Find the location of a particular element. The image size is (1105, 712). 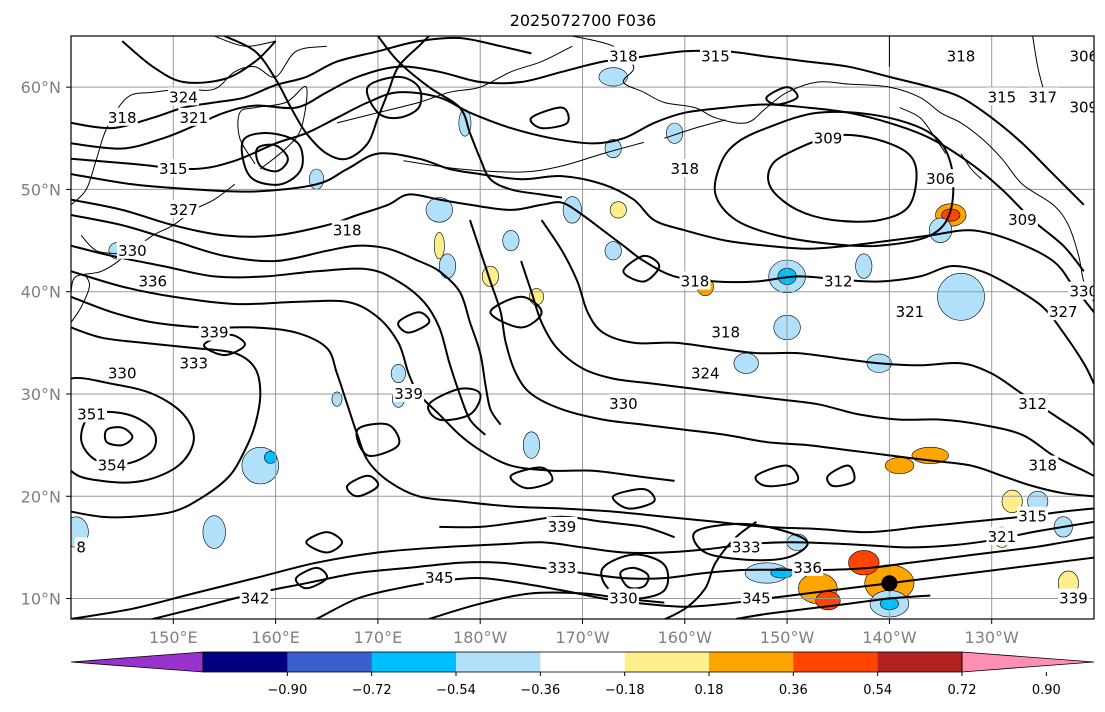

lon-tick-label: 130°W is located at coordinates (992, 637).